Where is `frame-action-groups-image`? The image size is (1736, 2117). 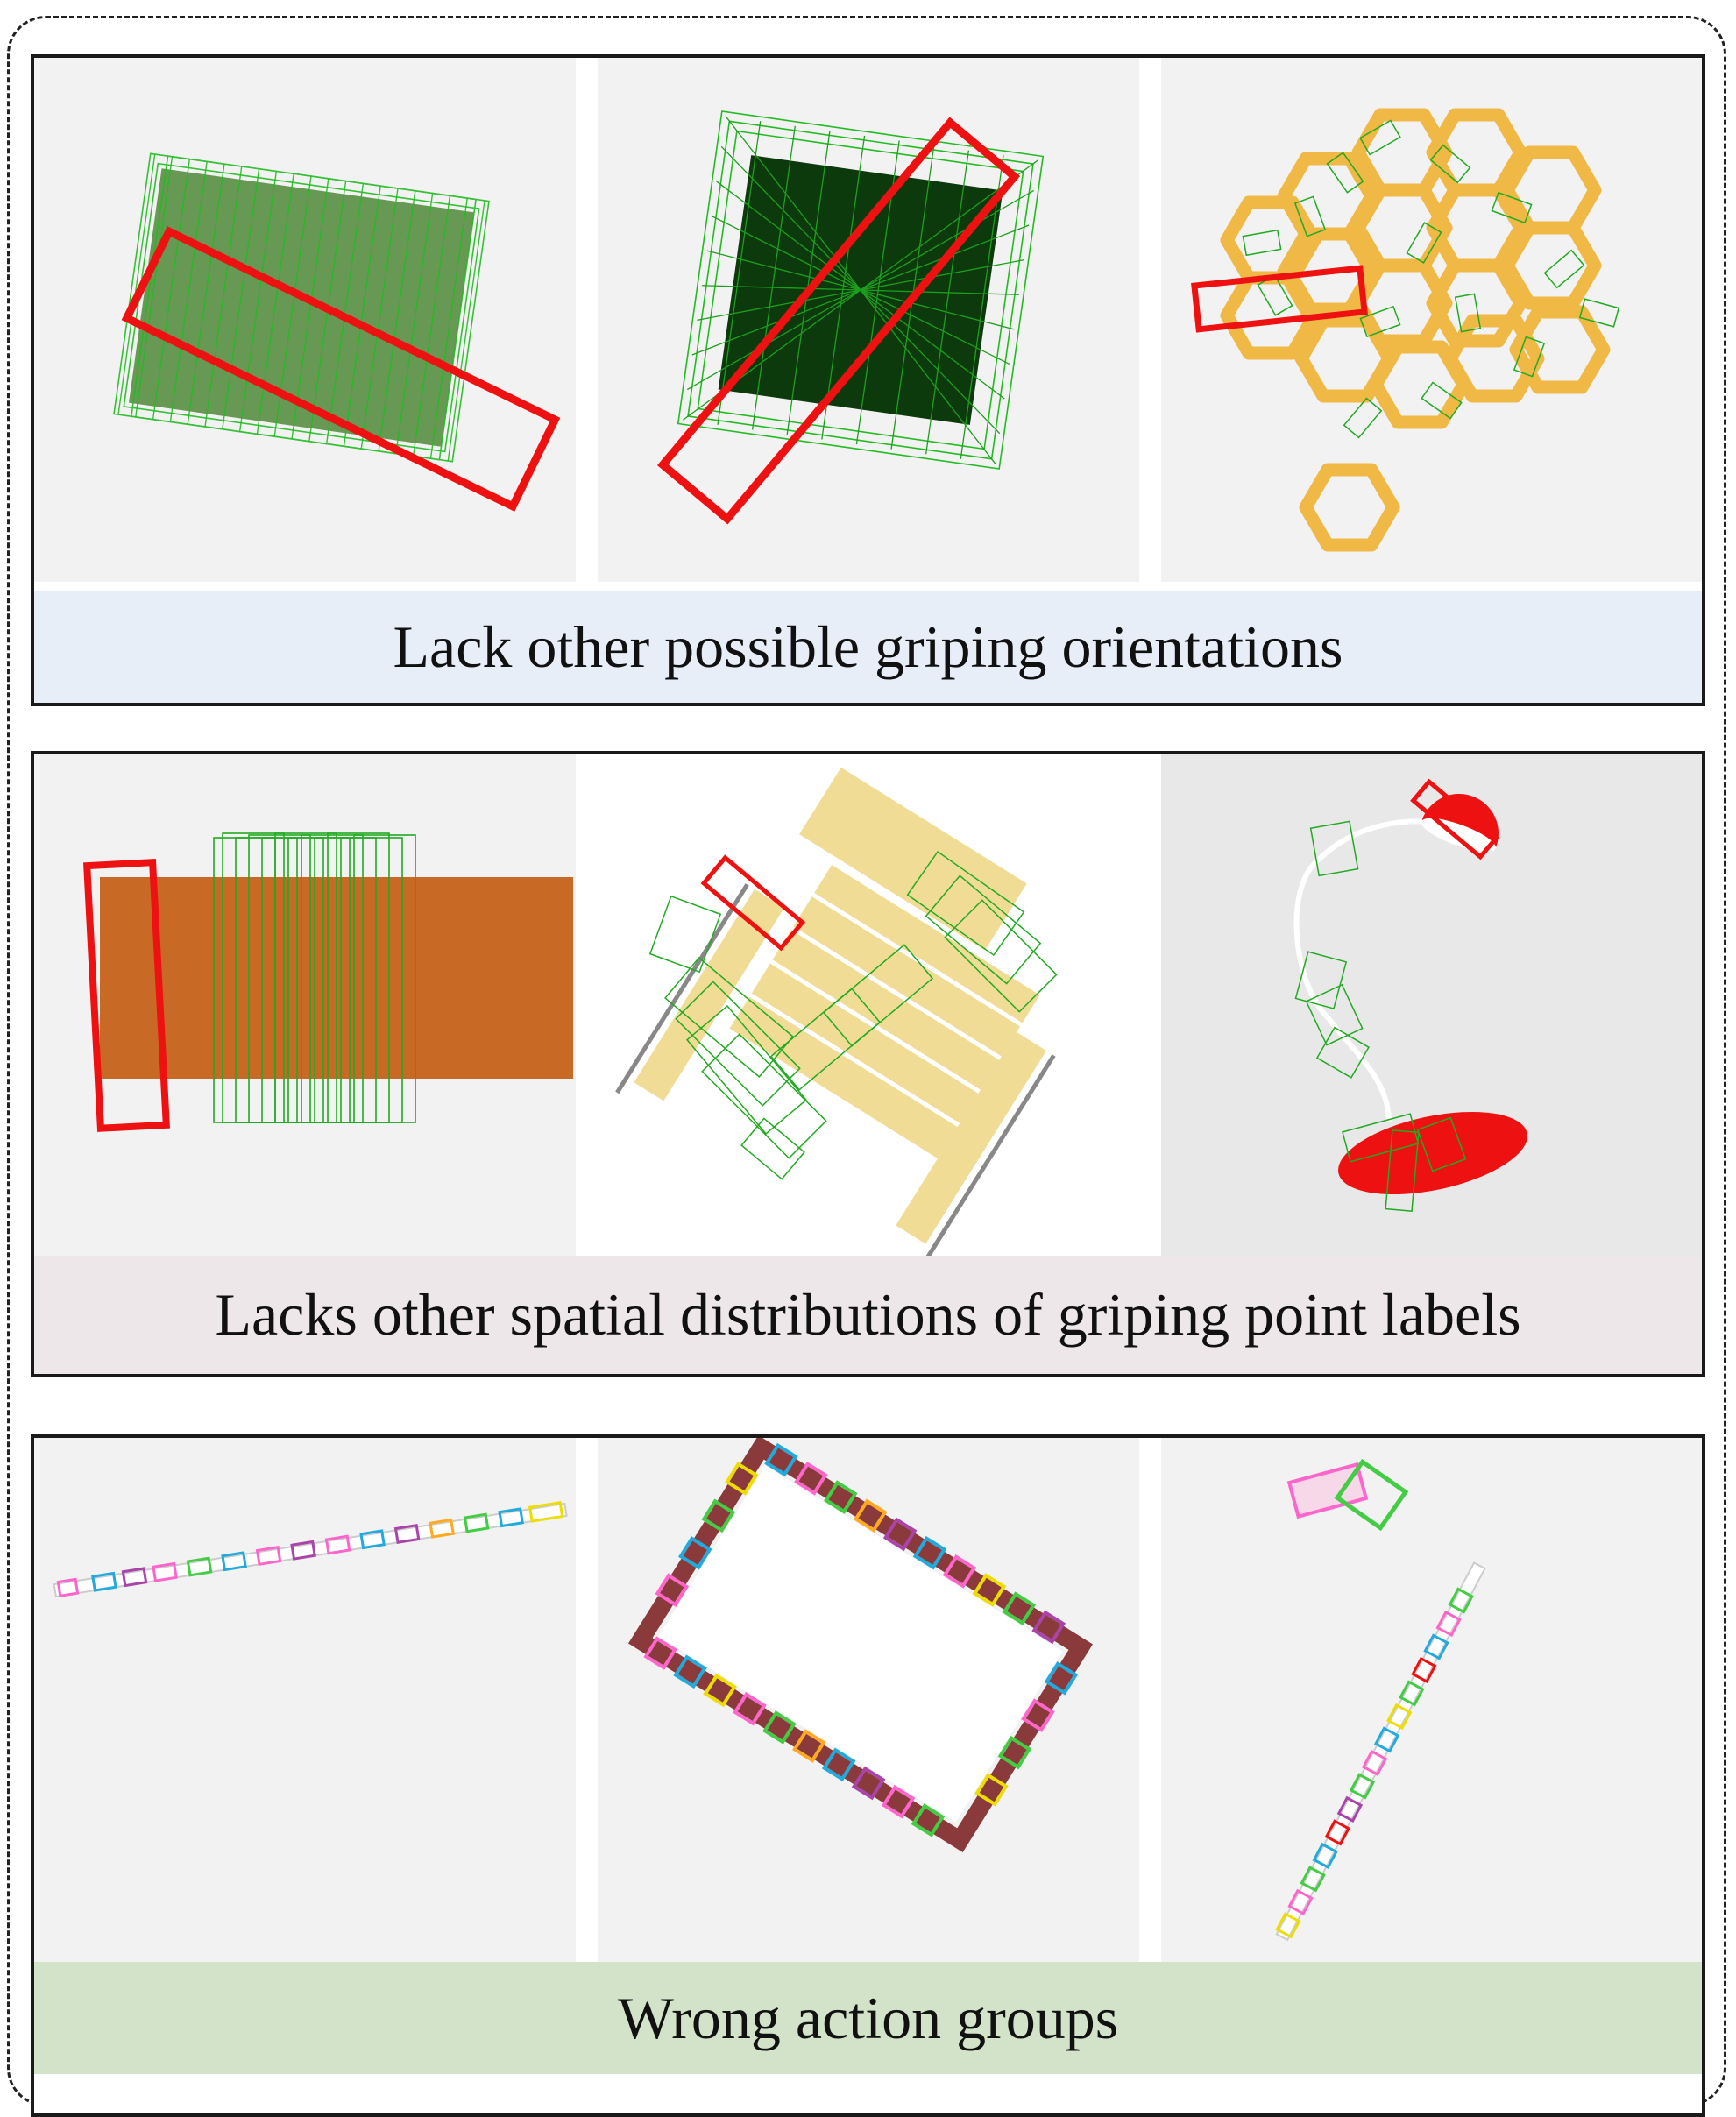 frame-action-groups-image is located at coordinates (868, 1700).